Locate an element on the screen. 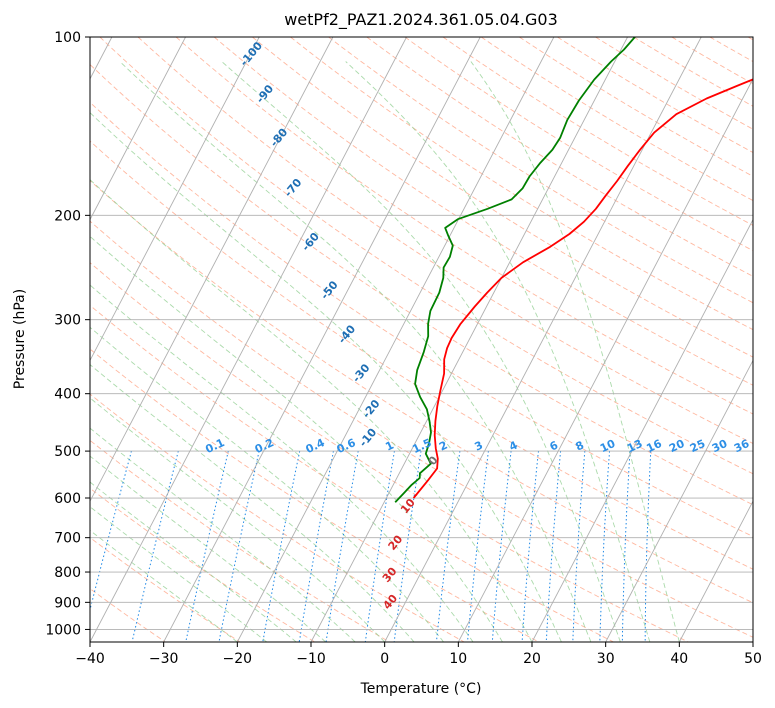  x-tick-label: −30 is located at coordinates (164, 659).